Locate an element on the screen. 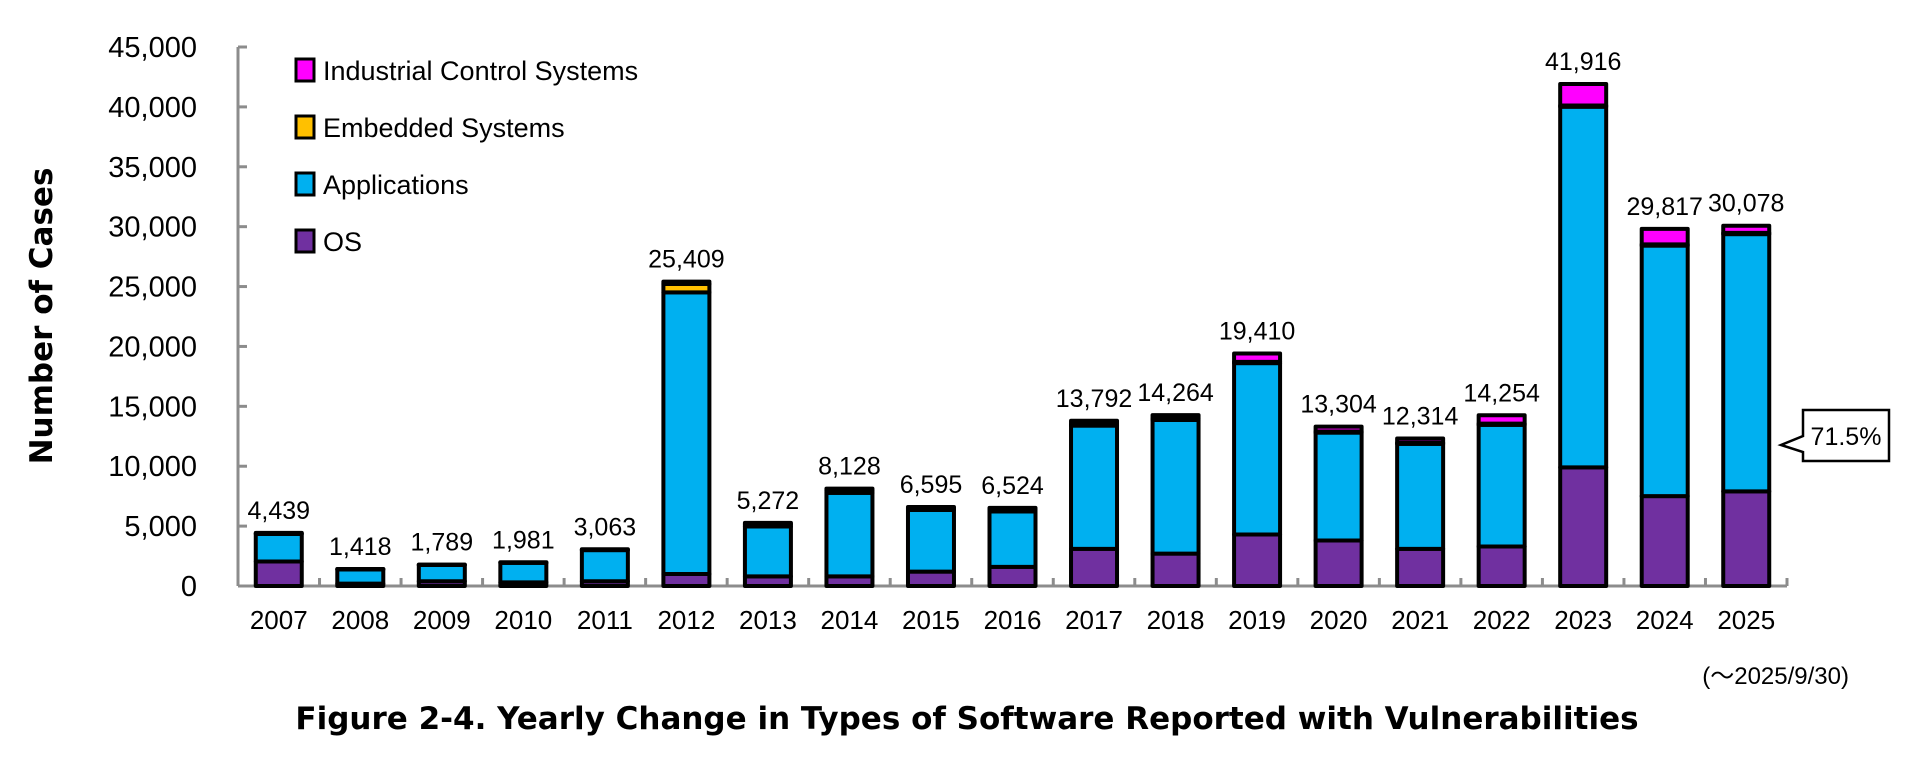  x-tick-label: 2023 is located at coordinates (1583, 620).